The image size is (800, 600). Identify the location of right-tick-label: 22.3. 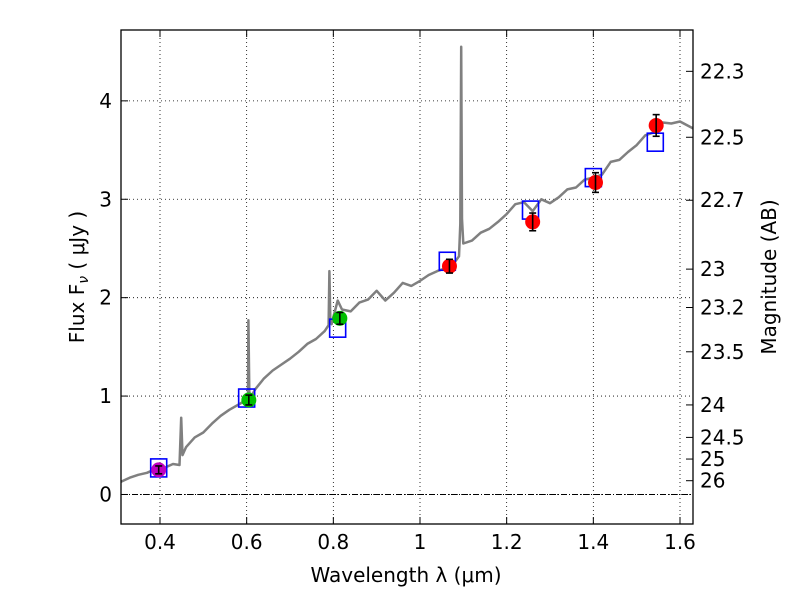
(722, 71).